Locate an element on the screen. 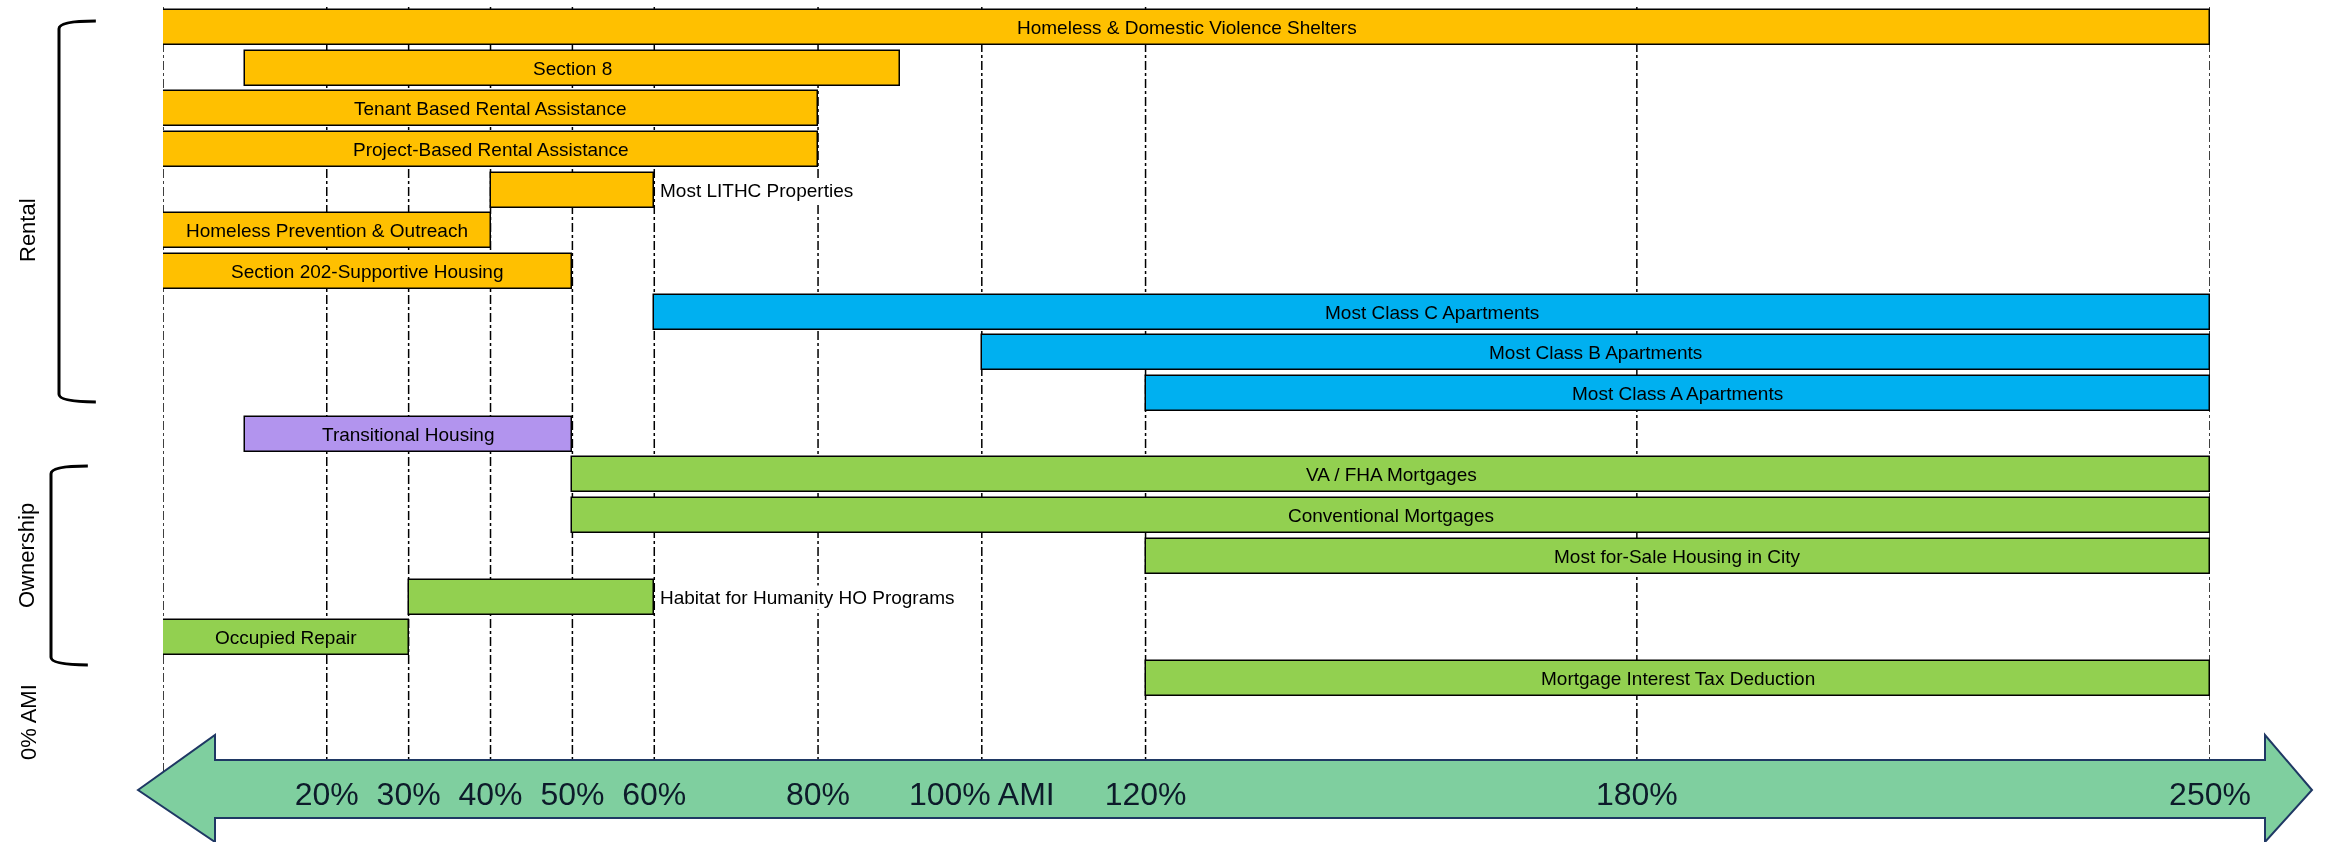 This screenshot has height=842, width=2326. y-tick-label: Section 202-Supportive Housing is located at coordinates (367, 271).